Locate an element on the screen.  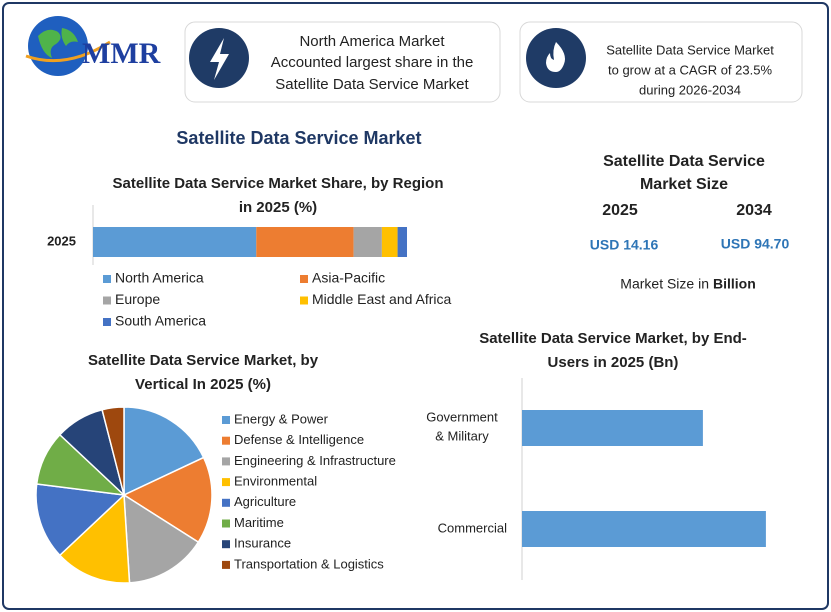
legend-label: Europe is located at coordinates (137, 299).